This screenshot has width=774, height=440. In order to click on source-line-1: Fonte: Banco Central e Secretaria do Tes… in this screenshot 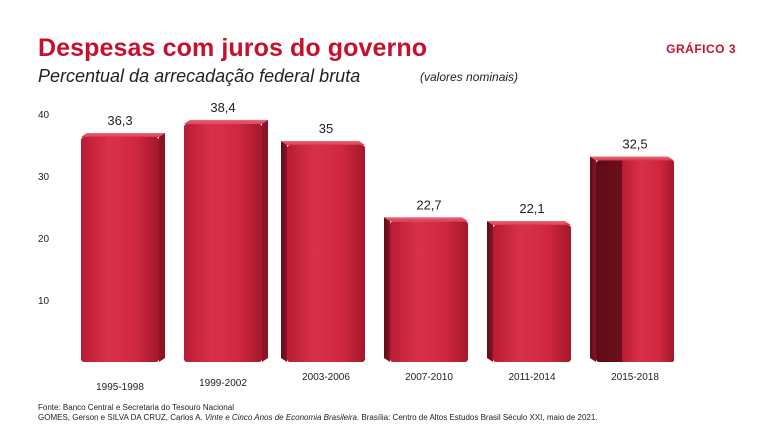, I will do `click(136, 407)`.